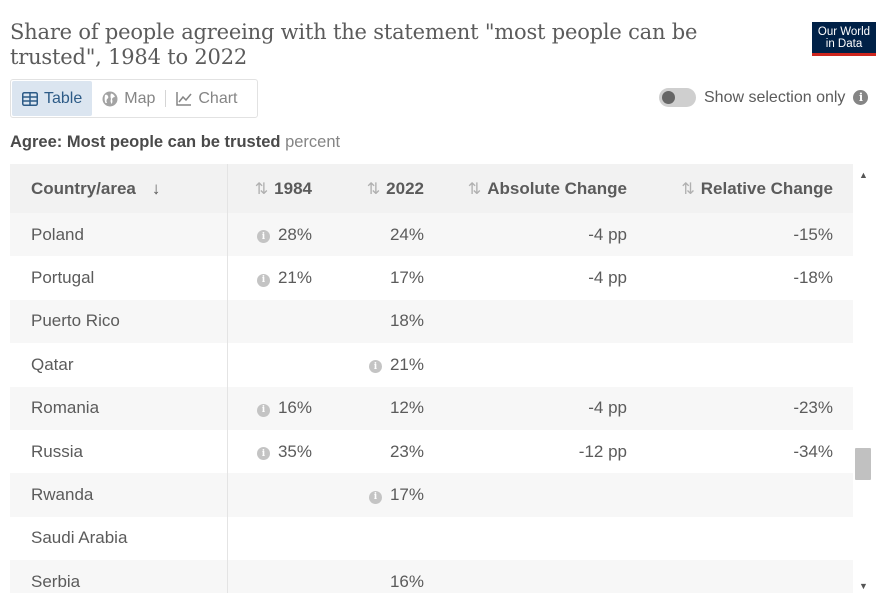 The height and width of the screenshot is (593, 882). Describe the element at coordinates (813, 234) in the screenshot. I see `cell-relative-change-value: -15%` at that location.